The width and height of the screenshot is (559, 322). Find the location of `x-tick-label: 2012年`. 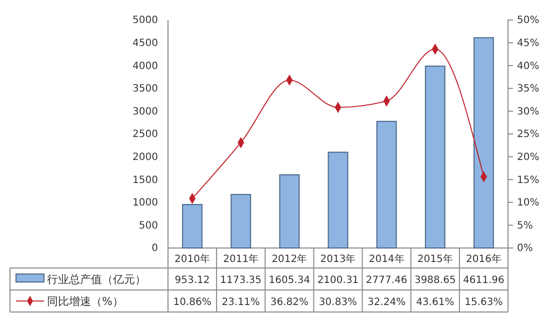

x-tick-label: 2012年 is located at coordinates (290, 259).